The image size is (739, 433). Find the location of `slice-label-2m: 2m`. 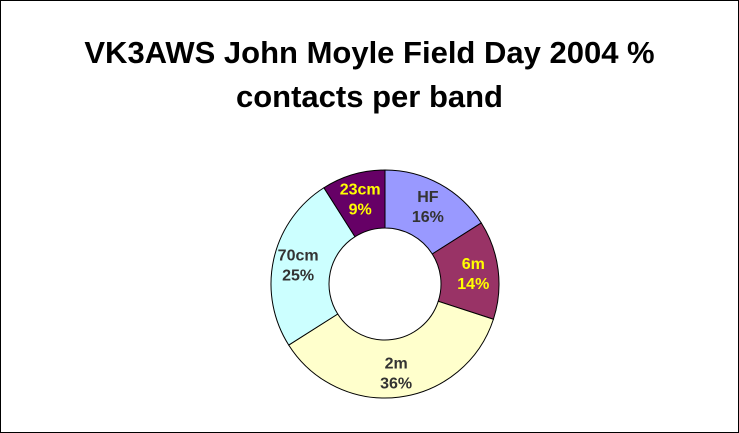

slice-label-2m: 2m is located at coordinates (396, 363).